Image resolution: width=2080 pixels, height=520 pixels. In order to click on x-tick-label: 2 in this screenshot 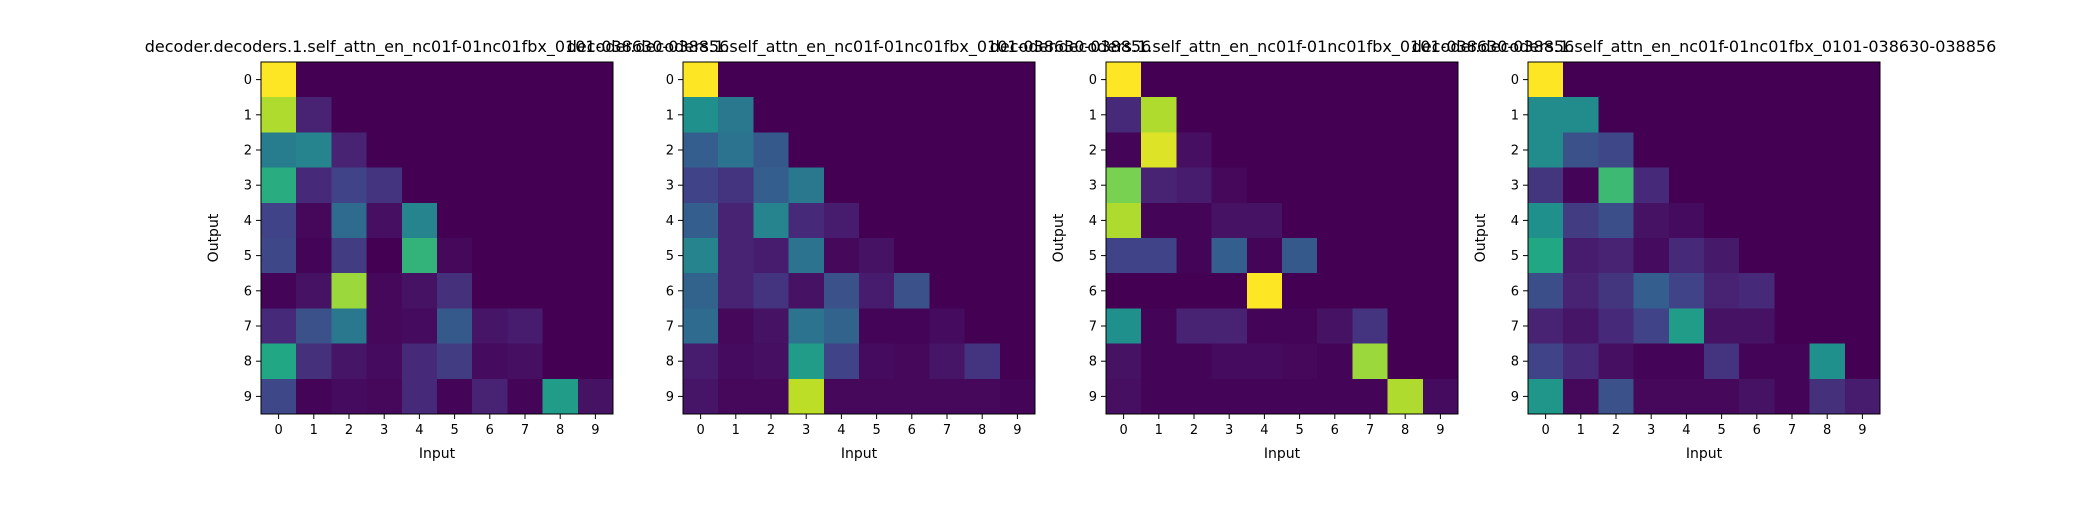, I will do `click(1616, 430)`.